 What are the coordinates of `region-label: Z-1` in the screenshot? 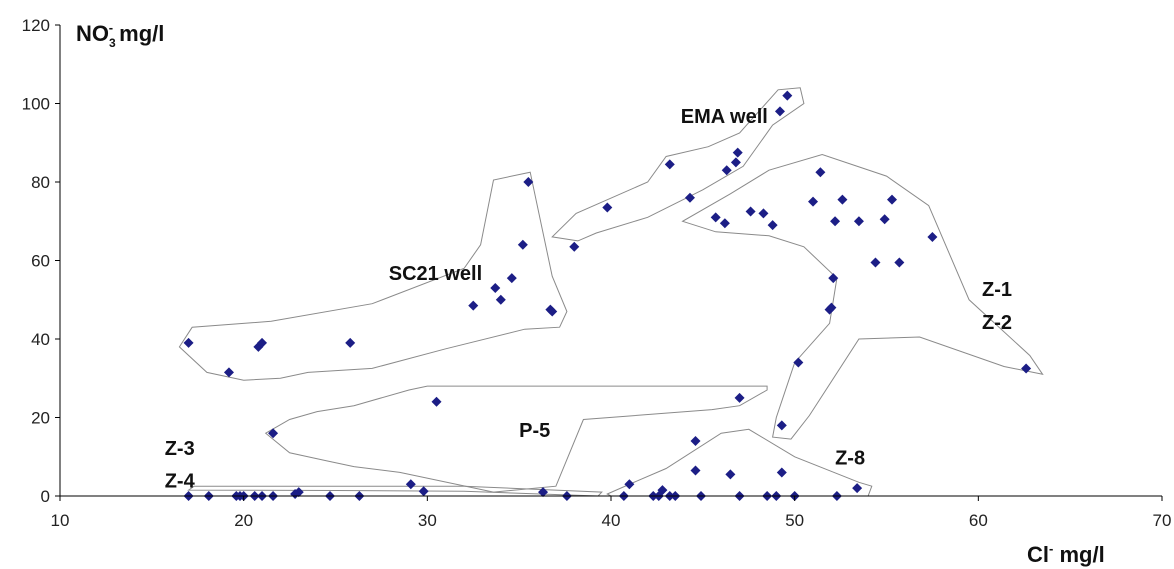 It's located at (997, 290).